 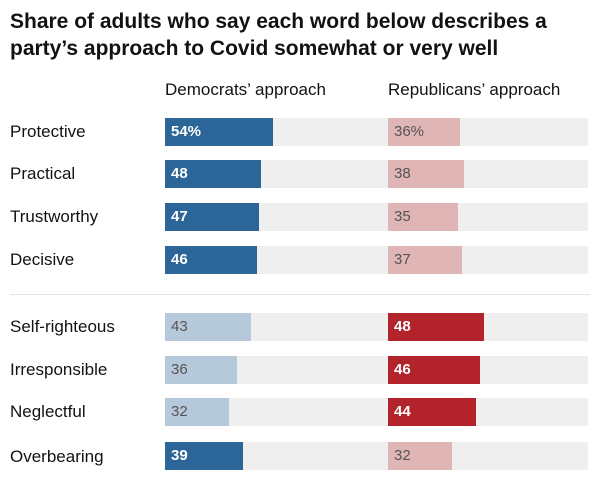 What do you see at coordinates (402, 369) in the screenshot?
I see `rep-value-label-irresponsible: 46` at bounding box center [402, 369].